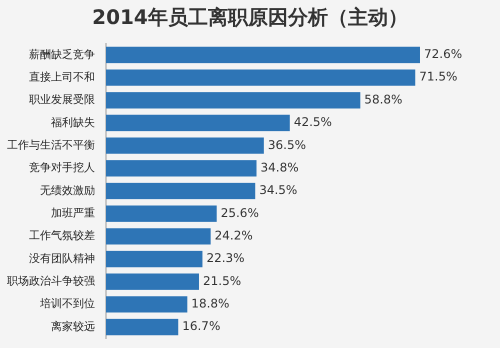 The height and width of the screenshot is (348, 500). Describe the element at coordinates (210, 303) in the screenshot. I see `data-label: 18.8%` at that location.